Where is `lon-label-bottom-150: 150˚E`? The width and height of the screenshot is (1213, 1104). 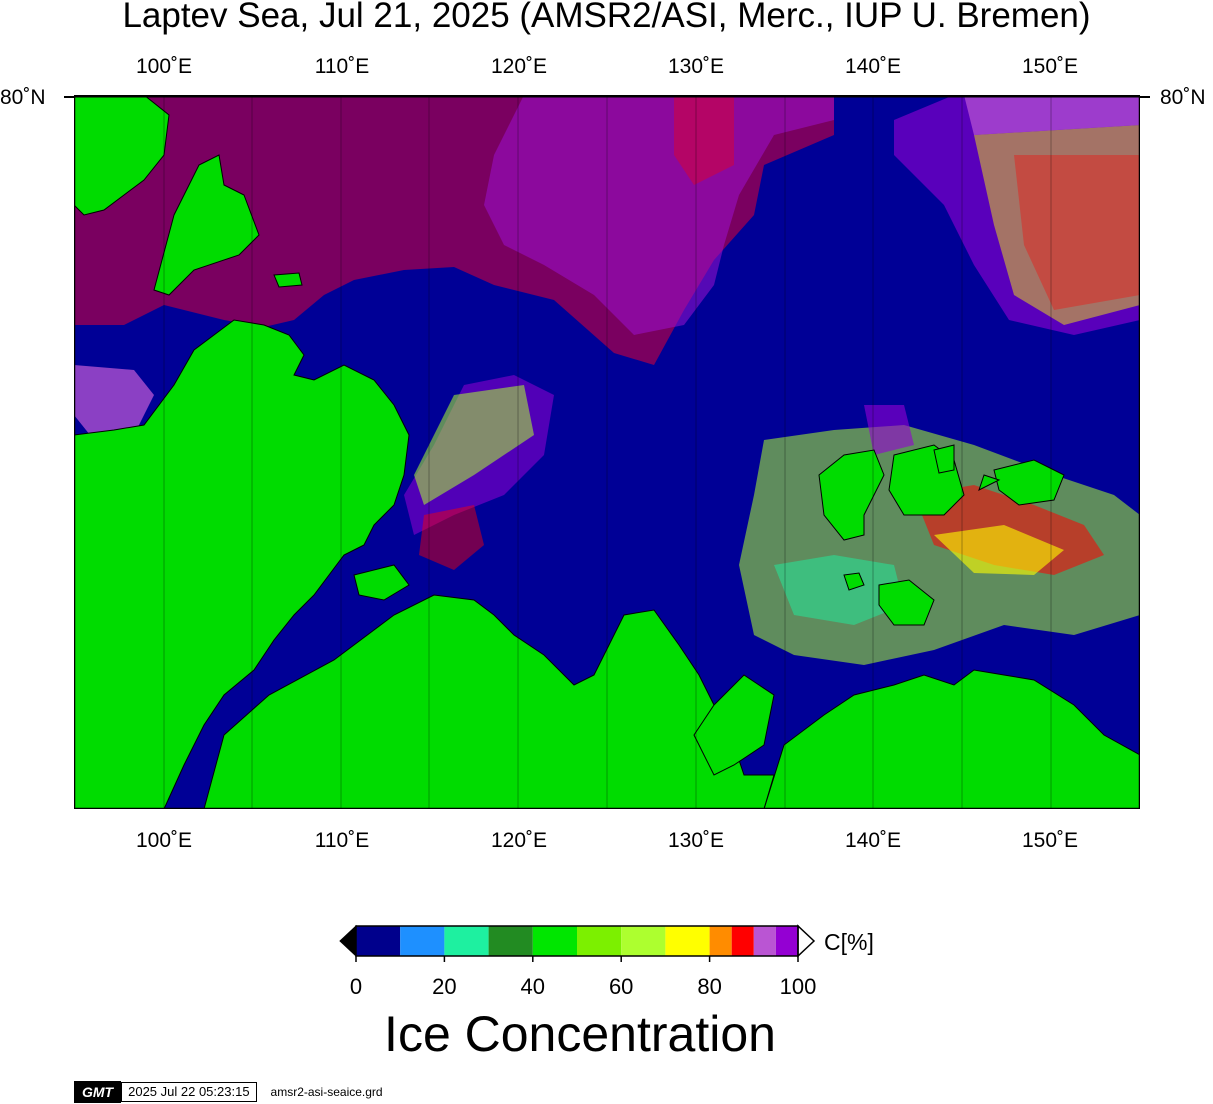
lon-label-bottom-150: 150˚E is located at coordinates (1050, 840).